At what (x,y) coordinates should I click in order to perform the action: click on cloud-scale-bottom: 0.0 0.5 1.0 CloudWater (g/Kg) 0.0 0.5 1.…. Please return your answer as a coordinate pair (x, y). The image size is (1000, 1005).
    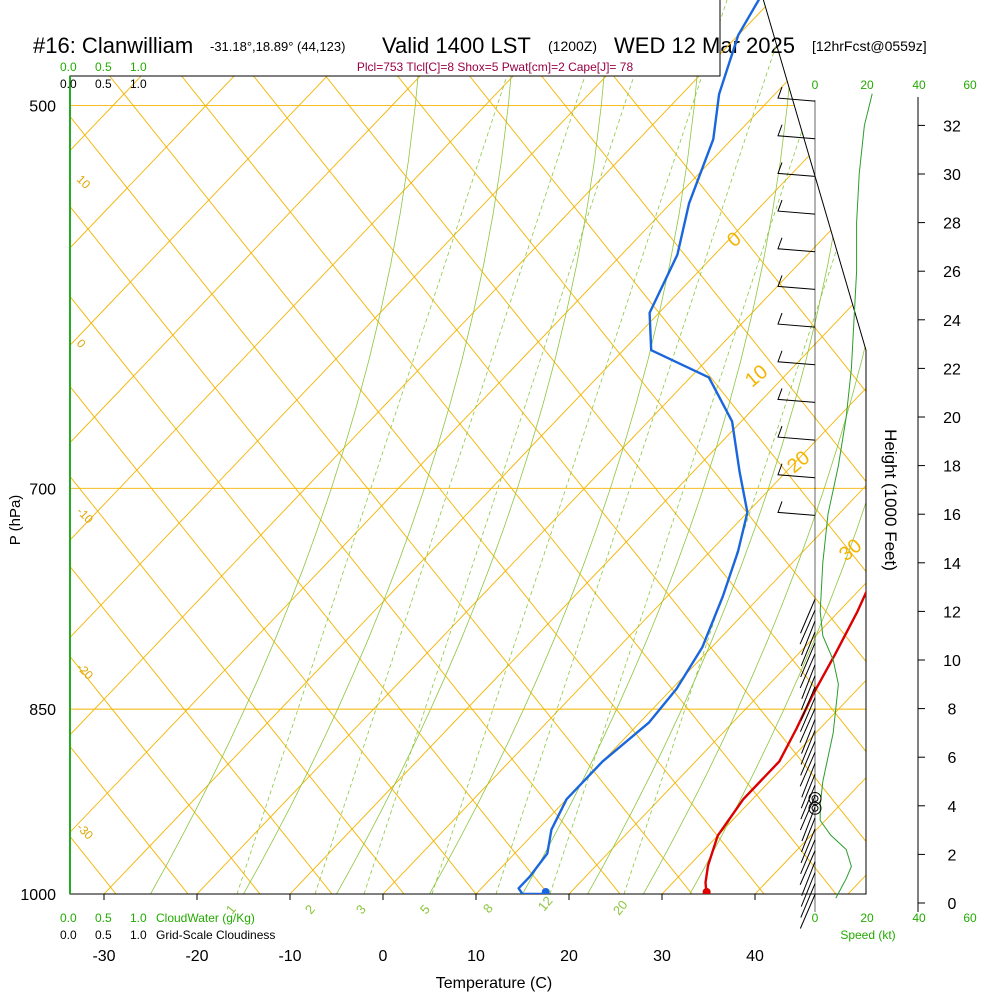
    Looking at the image, I should click on (167, 926).